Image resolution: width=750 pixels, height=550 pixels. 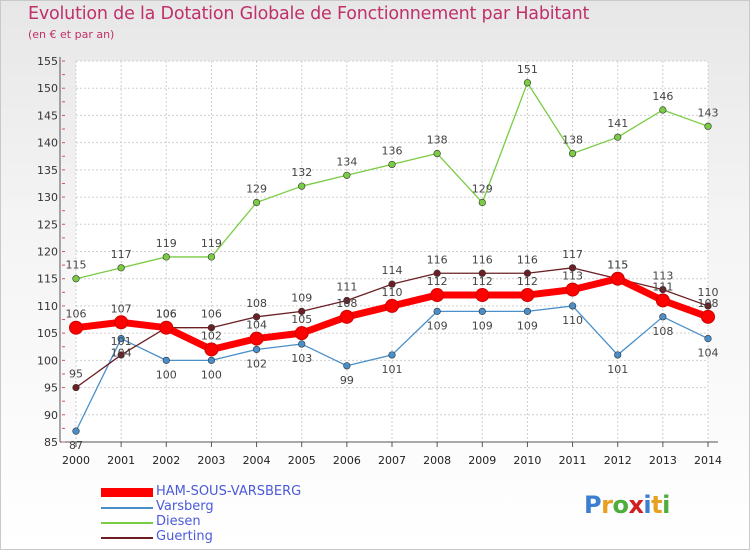 I want to click on logo-letter: t, so click(x=657, y=505).